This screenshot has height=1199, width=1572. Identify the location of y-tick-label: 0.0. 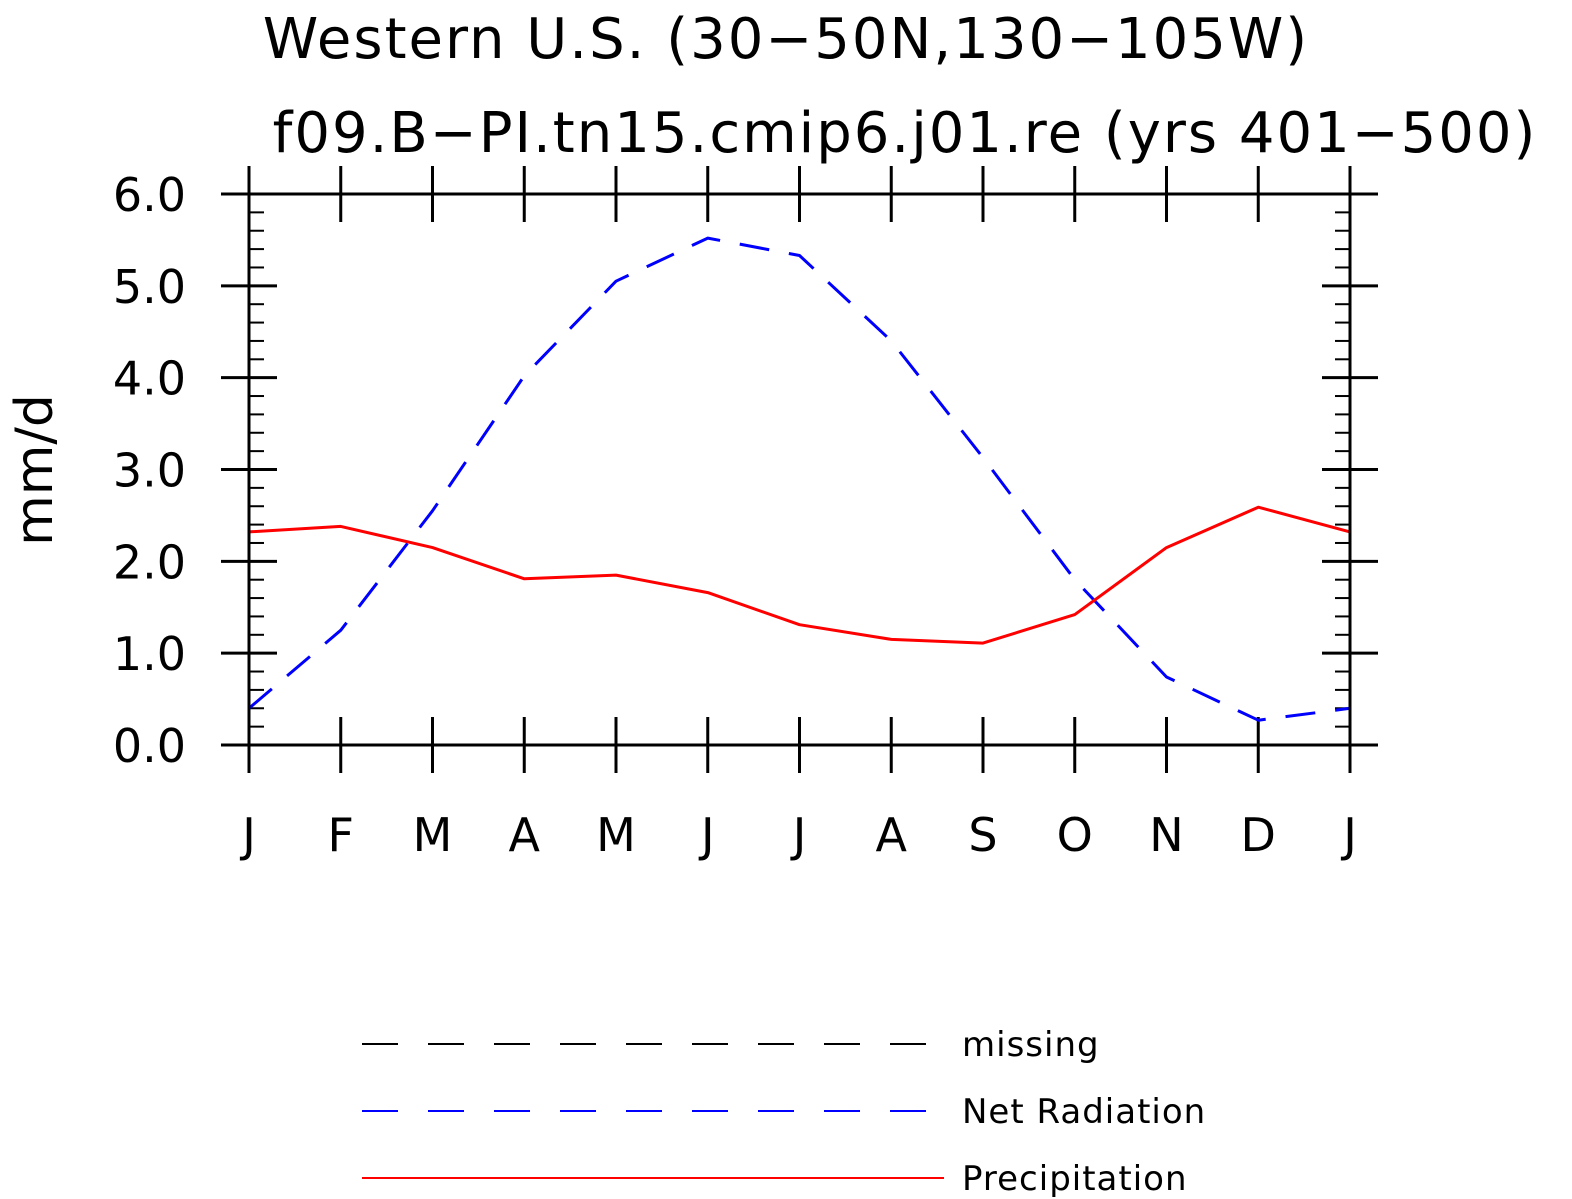
(149, 746).